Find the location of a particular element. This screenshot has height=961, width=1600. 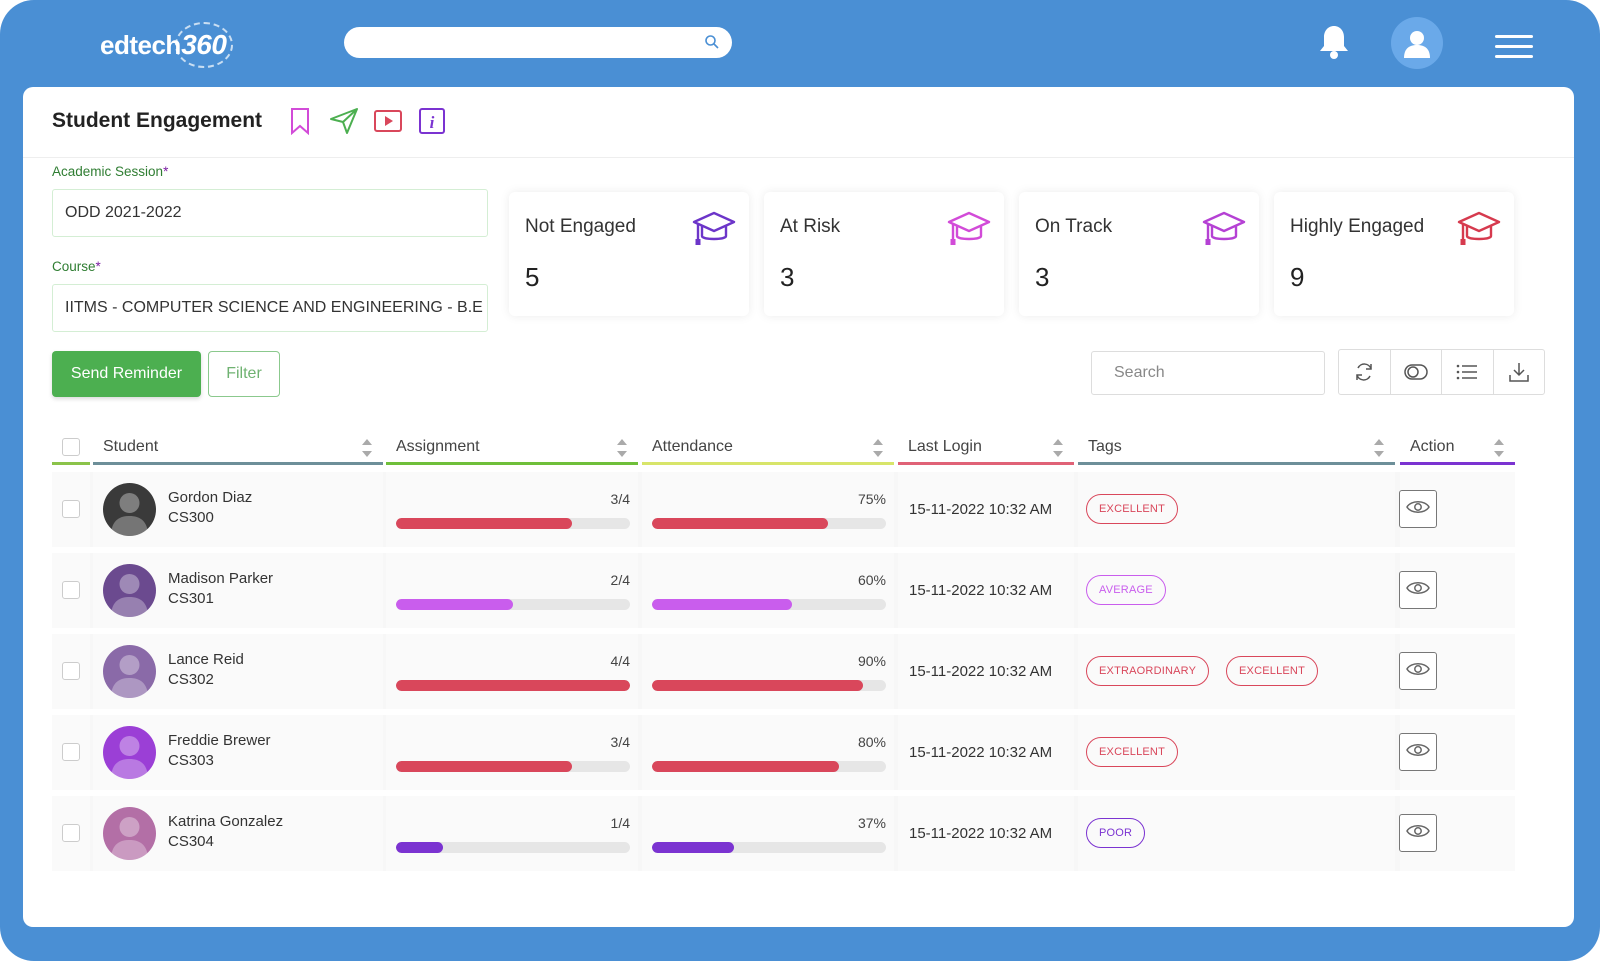

stat-value: 5 is located at coordinates (532, 277).